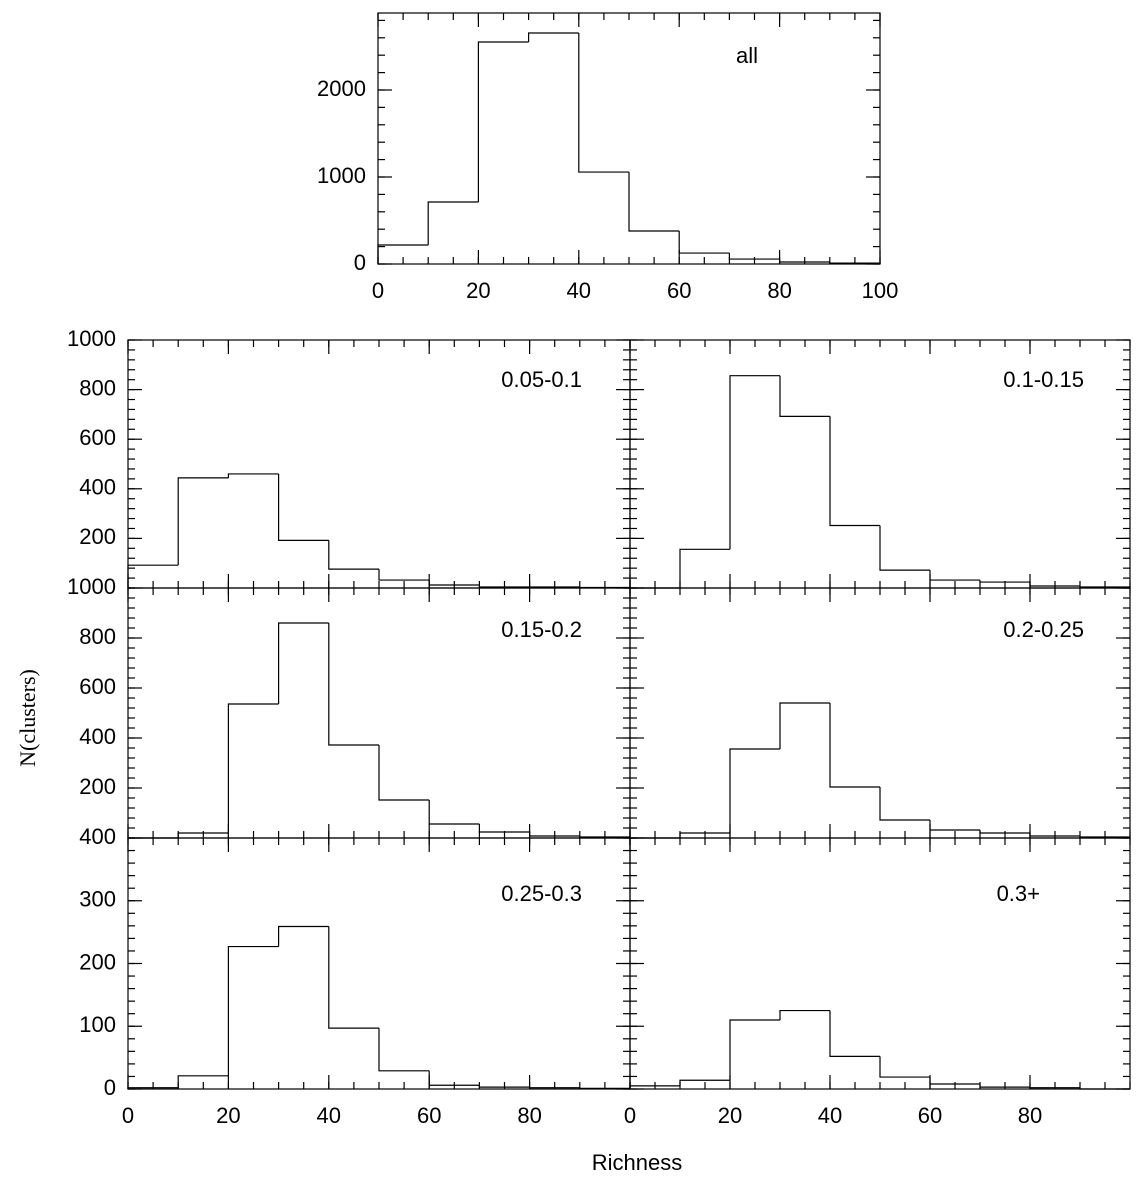 The height and width of the screenshot is (1189, 1142). I want to click on panel-label: 0.25-0.3, so click(541, 893).